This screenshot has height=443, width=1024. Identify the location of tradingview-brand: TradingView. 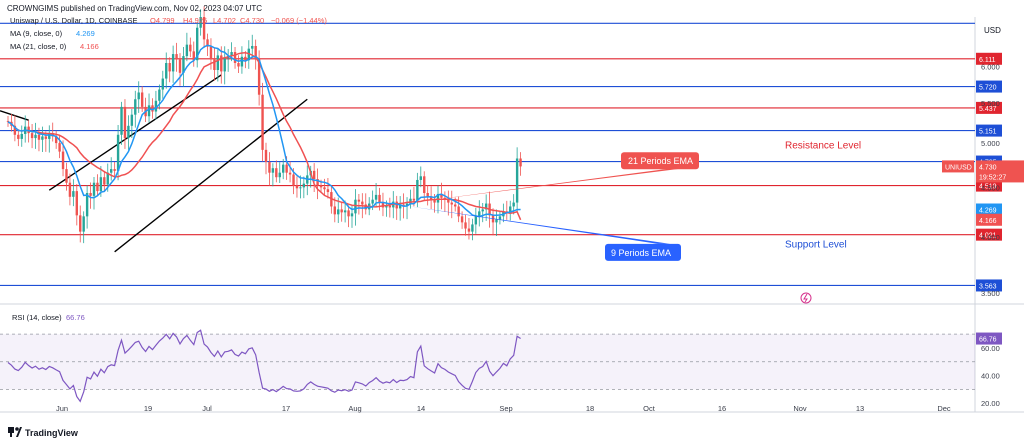
(43, 432).